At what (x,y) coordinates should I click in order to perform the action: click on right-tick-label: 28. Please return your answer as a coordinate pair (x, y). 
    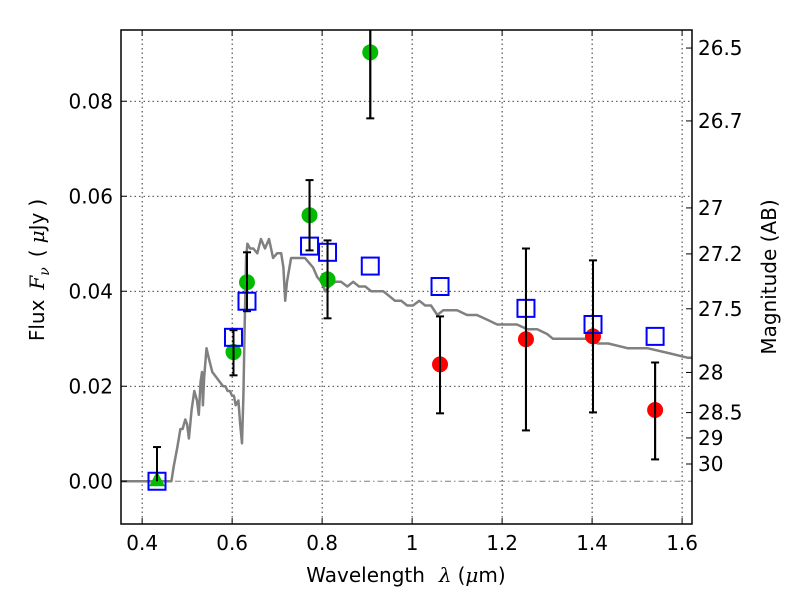
    Looking at the image, I should click on (710, 372).